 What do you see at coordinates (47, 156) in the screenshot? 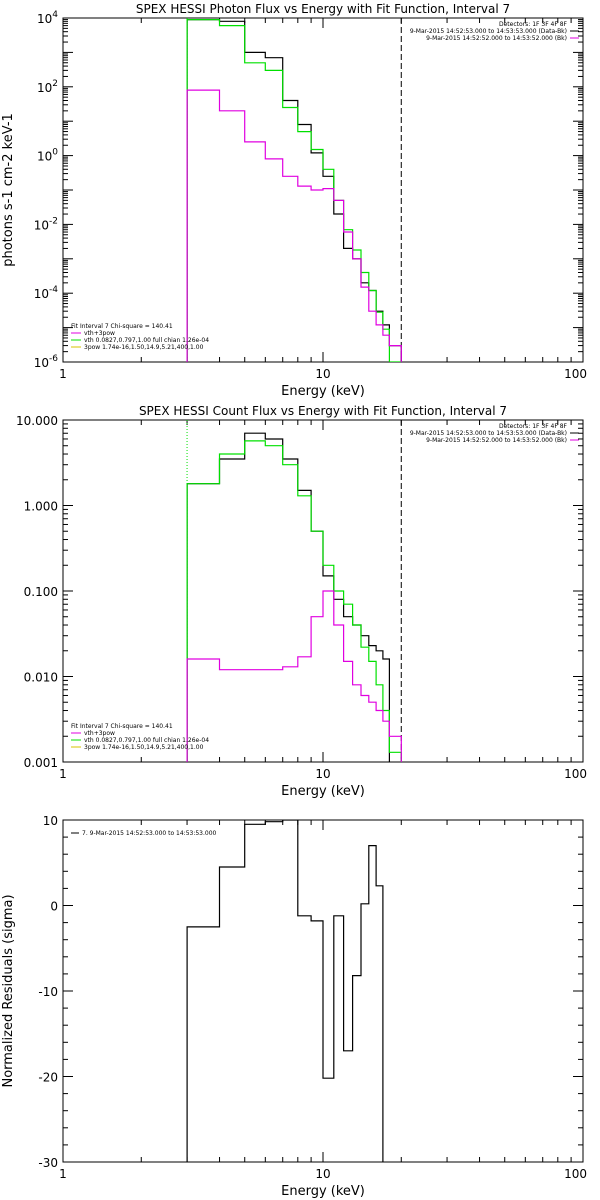
I see `y-tick-label: 10⁰` at bounding box center [47, 156].